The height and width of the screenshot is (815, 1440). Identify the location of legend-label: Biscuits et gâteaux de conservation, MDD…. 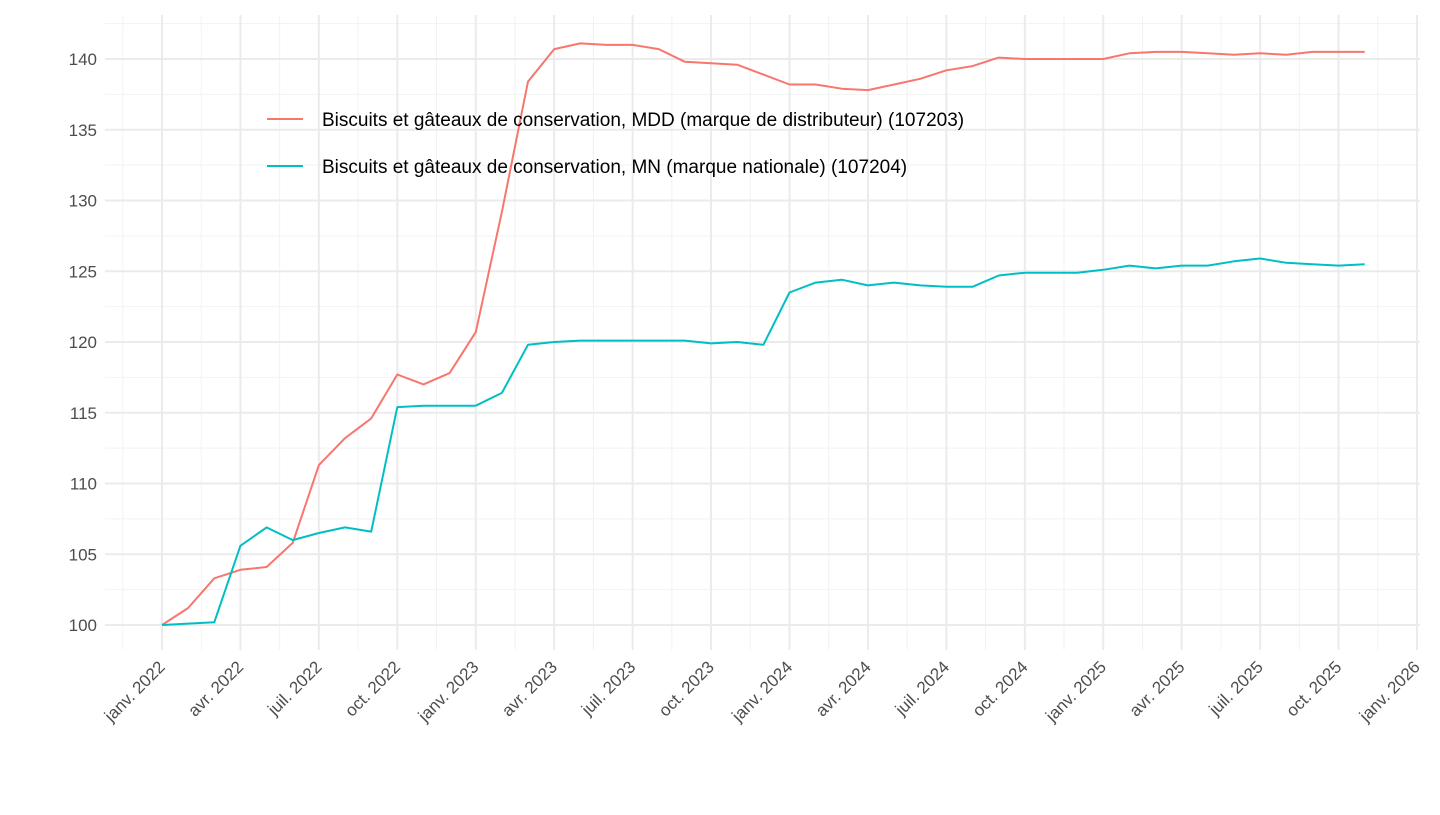
(643, 120).